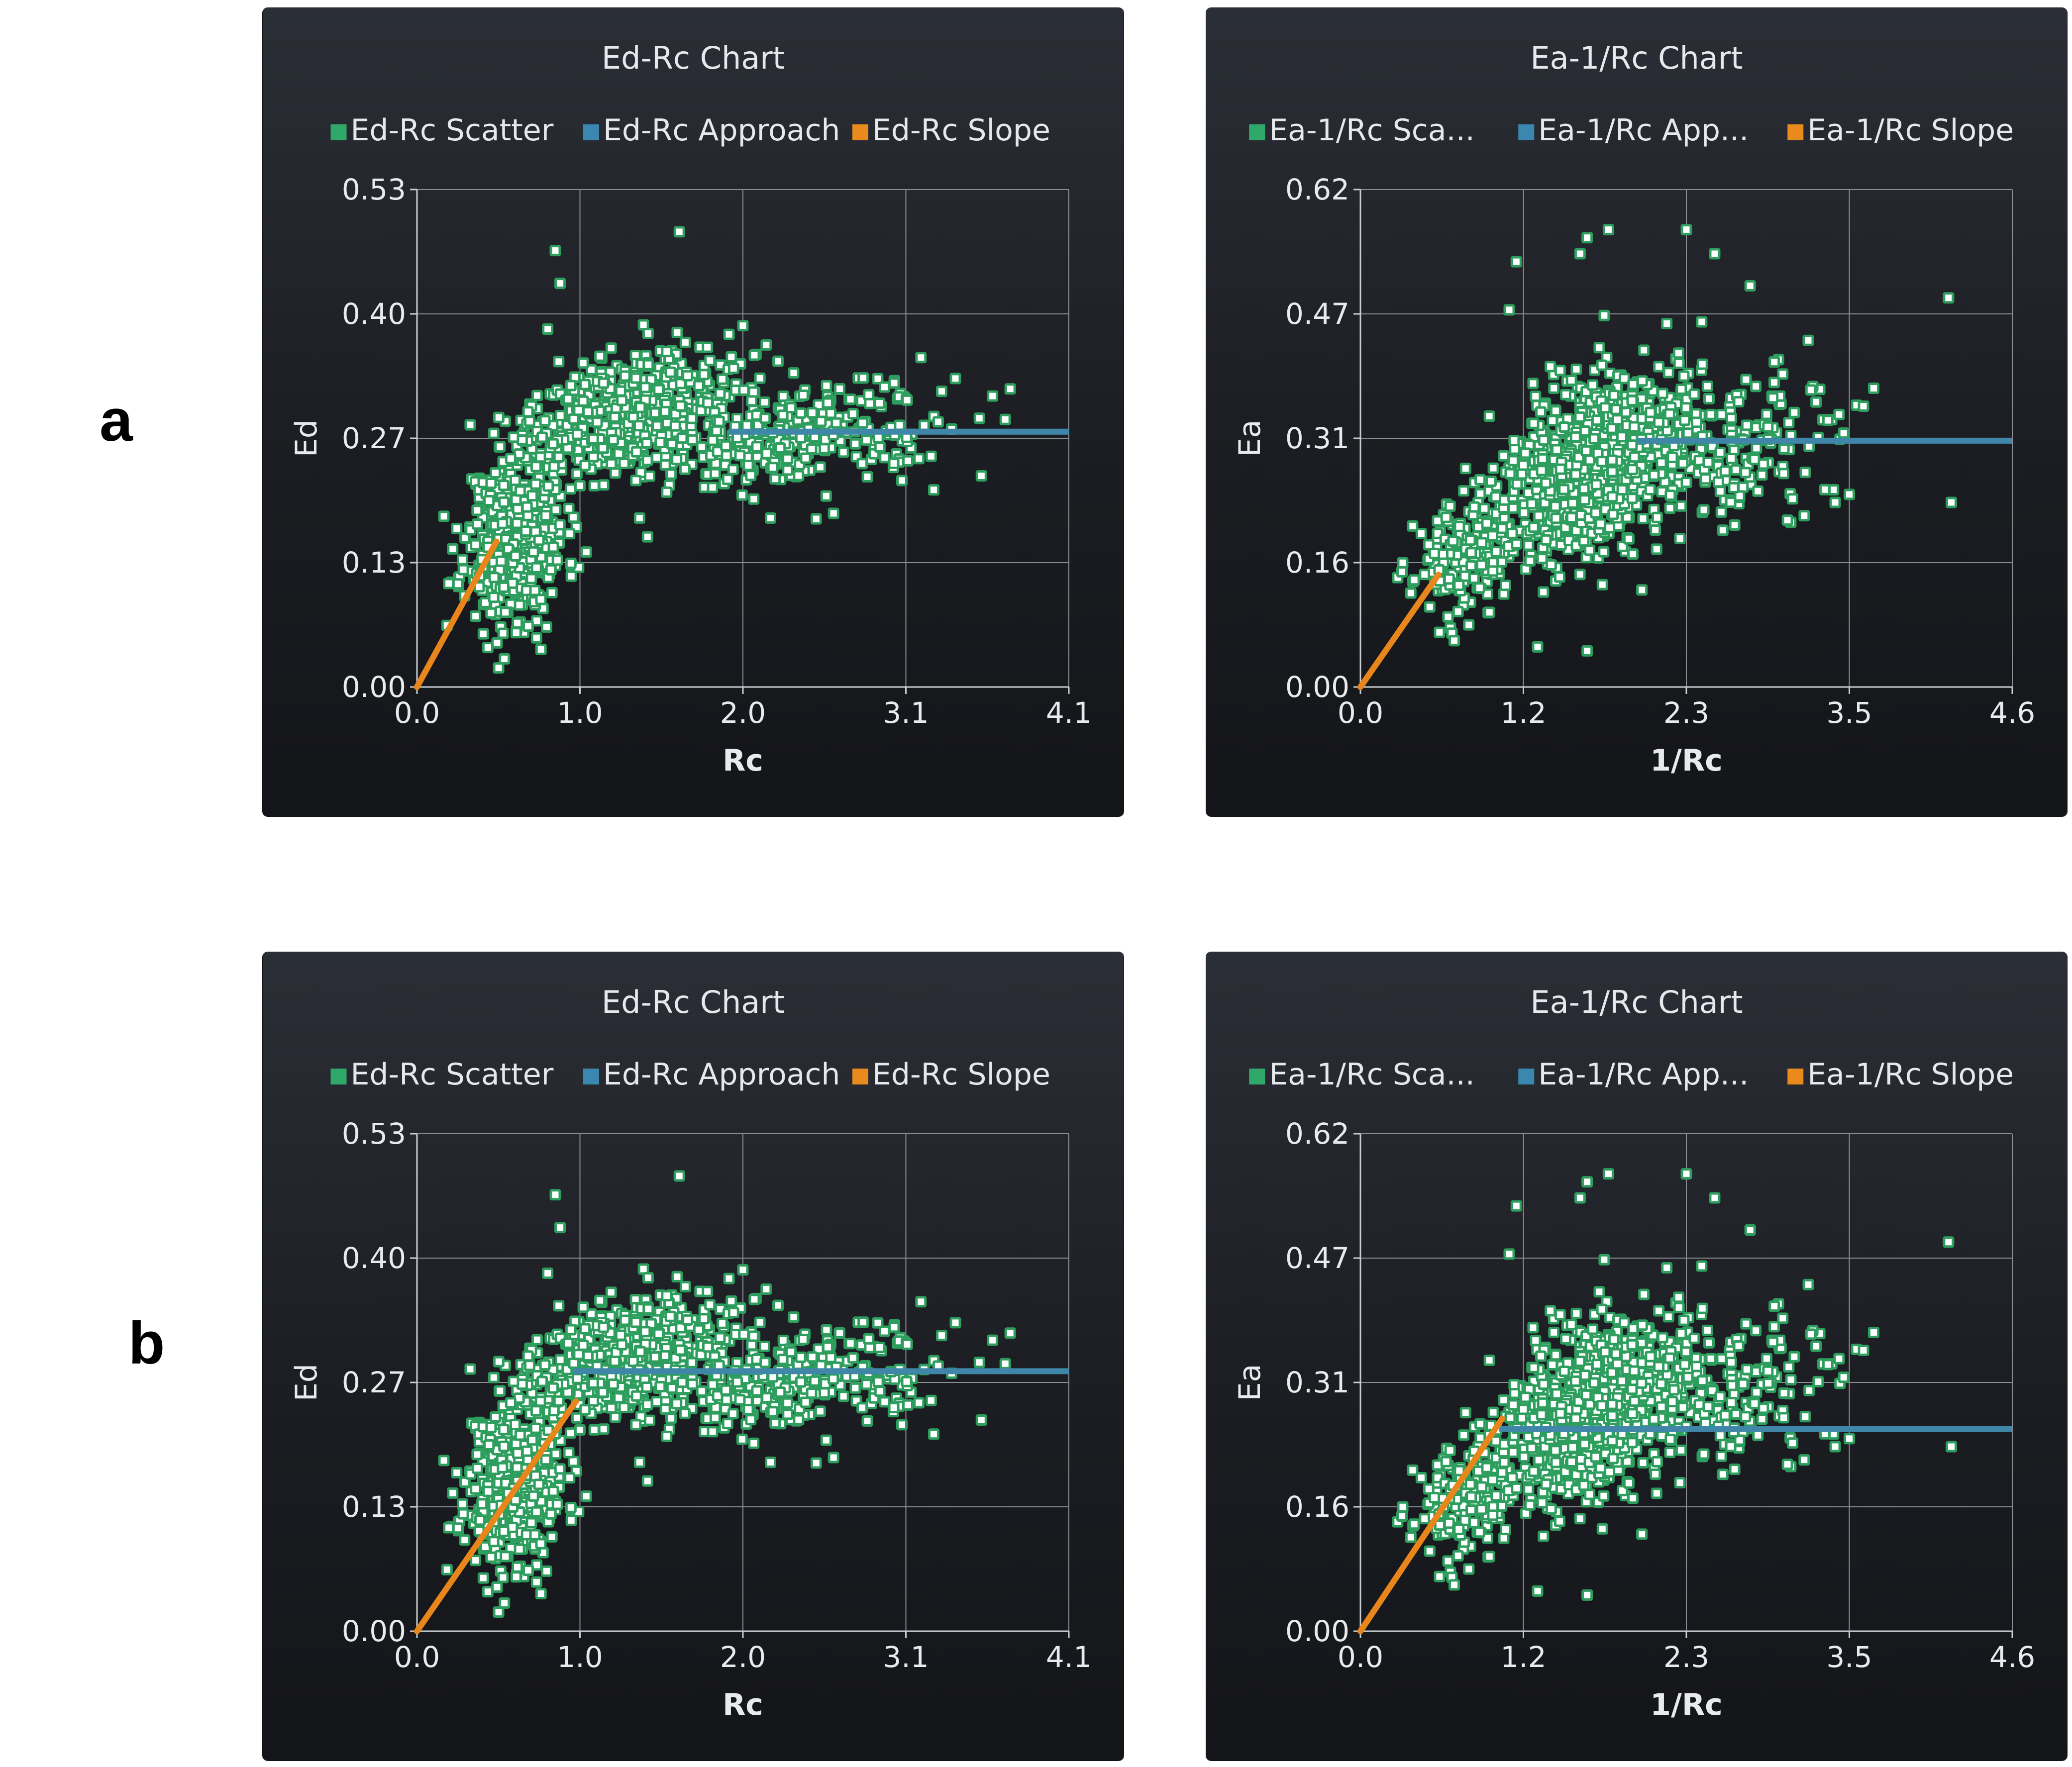 Image resolution: width=2072 pixels, height=1767 pixels. What do you see at coordinates (1069, 713) in the screenshot?
I see `x-tick-label: 4.1` at bounding box center [1069, 713].